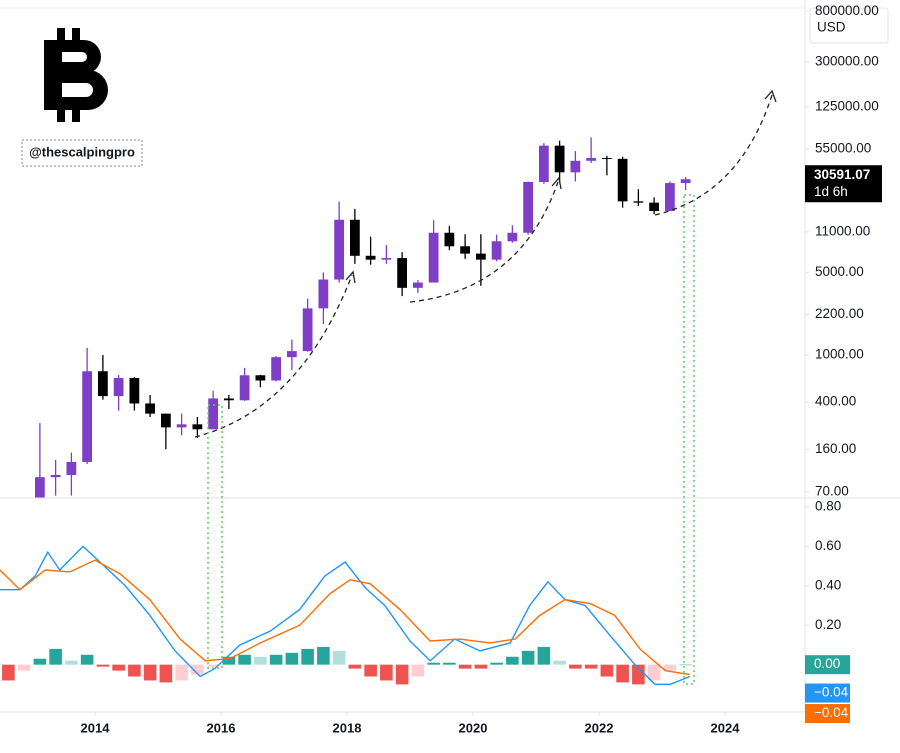  Describe the element at coordinates (76, 75) in the screenshot. I see `bitcoin-logo` at that location.